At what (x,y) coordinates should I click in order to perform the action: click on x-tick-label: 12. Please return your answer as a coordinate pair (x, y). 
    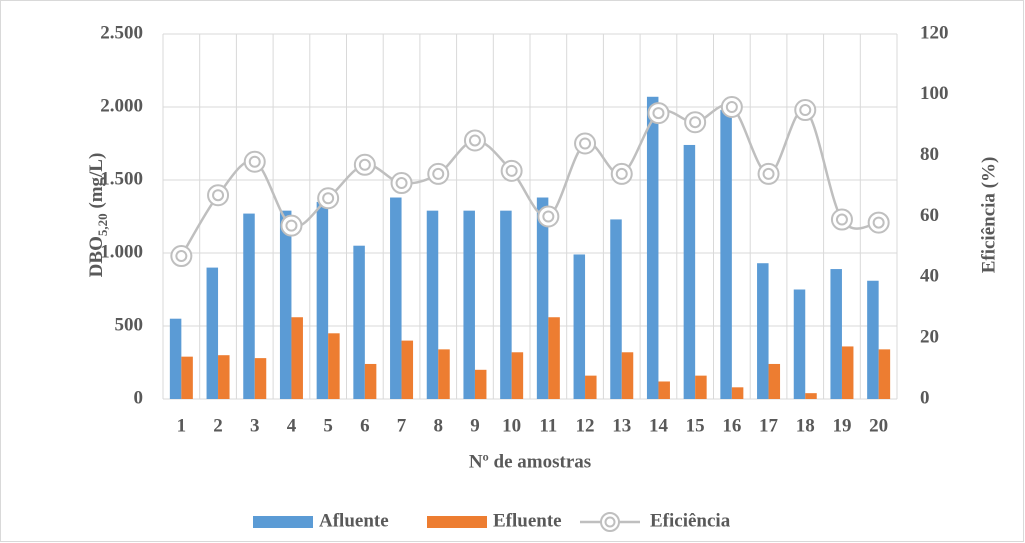
    Looking at the image, I should click on (585, 425).